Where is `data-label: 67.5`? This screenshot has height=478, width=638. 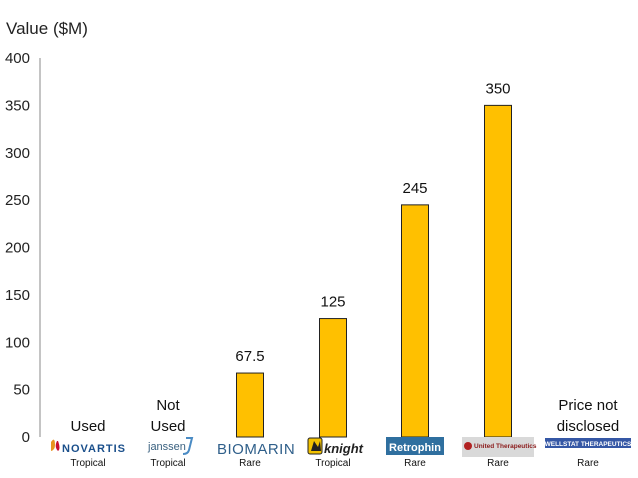
data-label: 67.5 is located at coordinates (249, 356).